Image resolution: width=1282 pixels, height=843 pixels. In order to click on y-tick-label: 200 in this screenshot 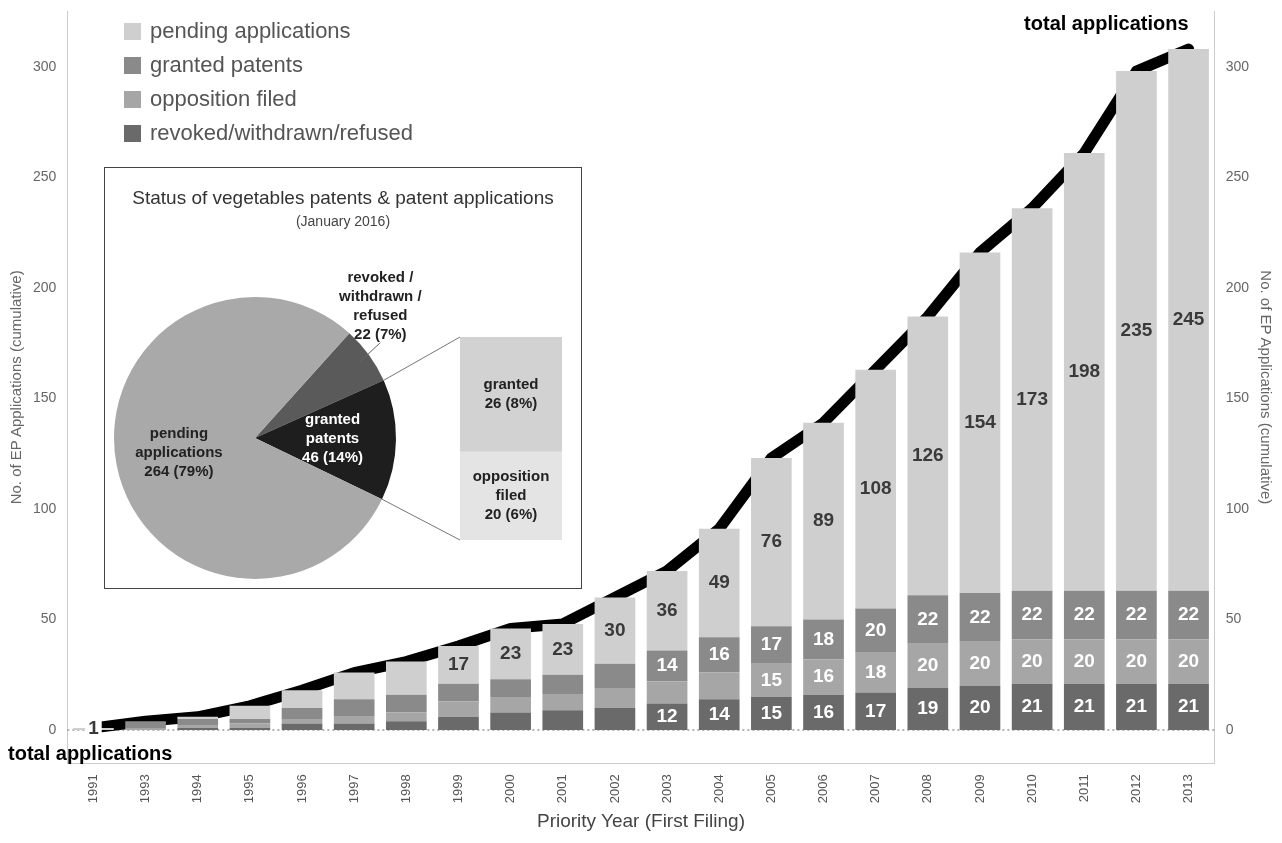, I will do `click(45, 286)`.